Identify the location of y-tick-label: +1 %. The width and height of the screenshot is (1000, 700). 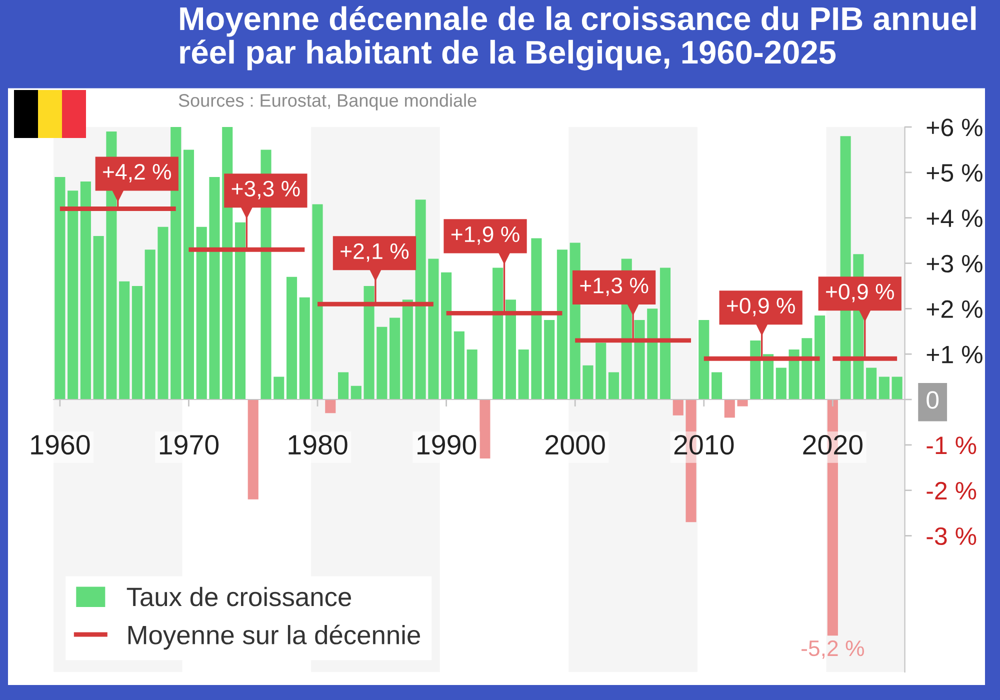
(954, 355).